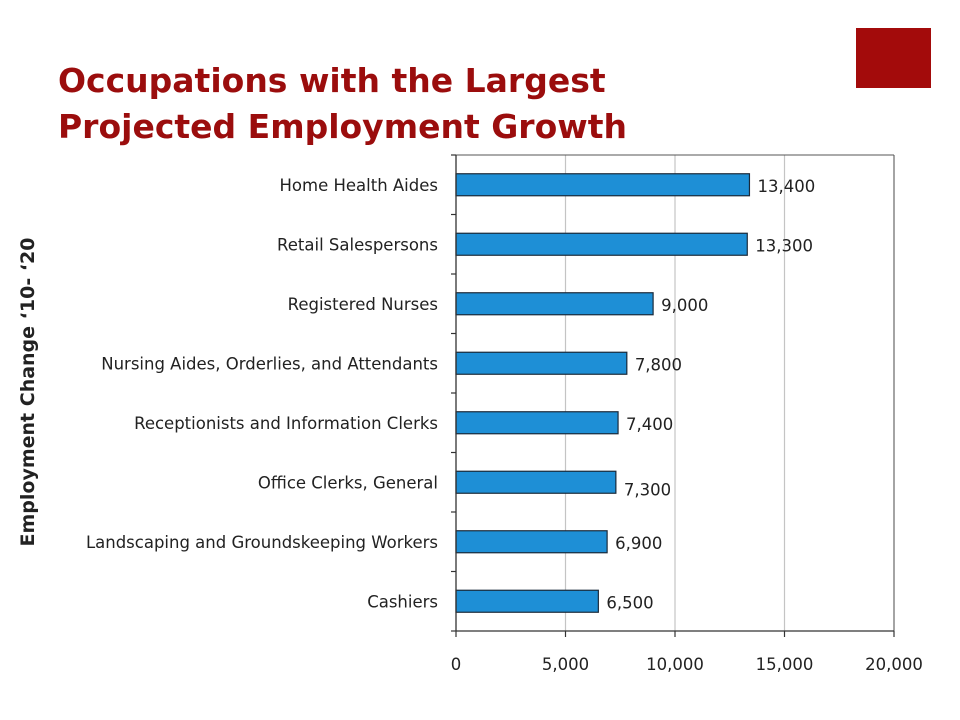 The width and height of the screenshot is (960, 720). I want to click on x-tick-label: 0, so click(456, 664).